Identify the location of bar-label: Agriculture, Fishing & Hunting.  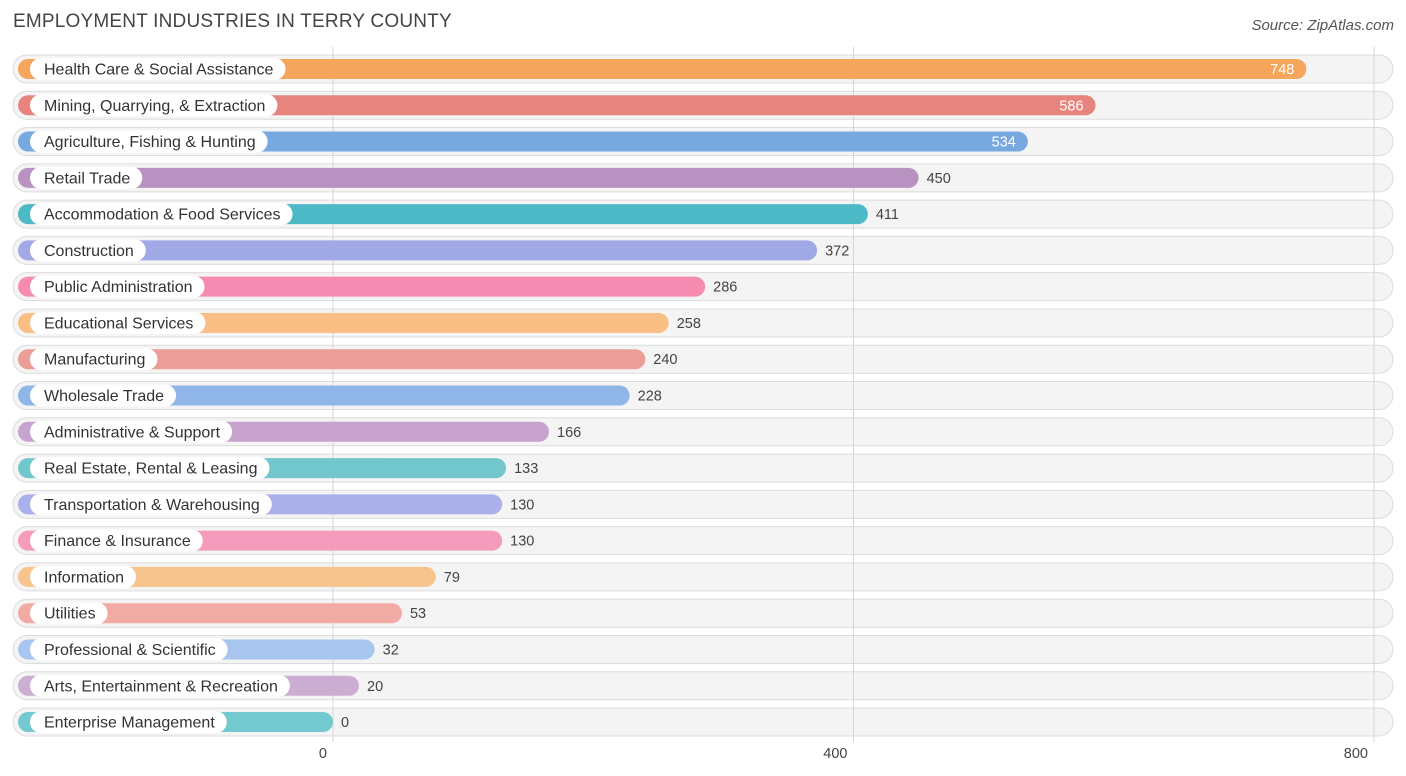
(150, 142).